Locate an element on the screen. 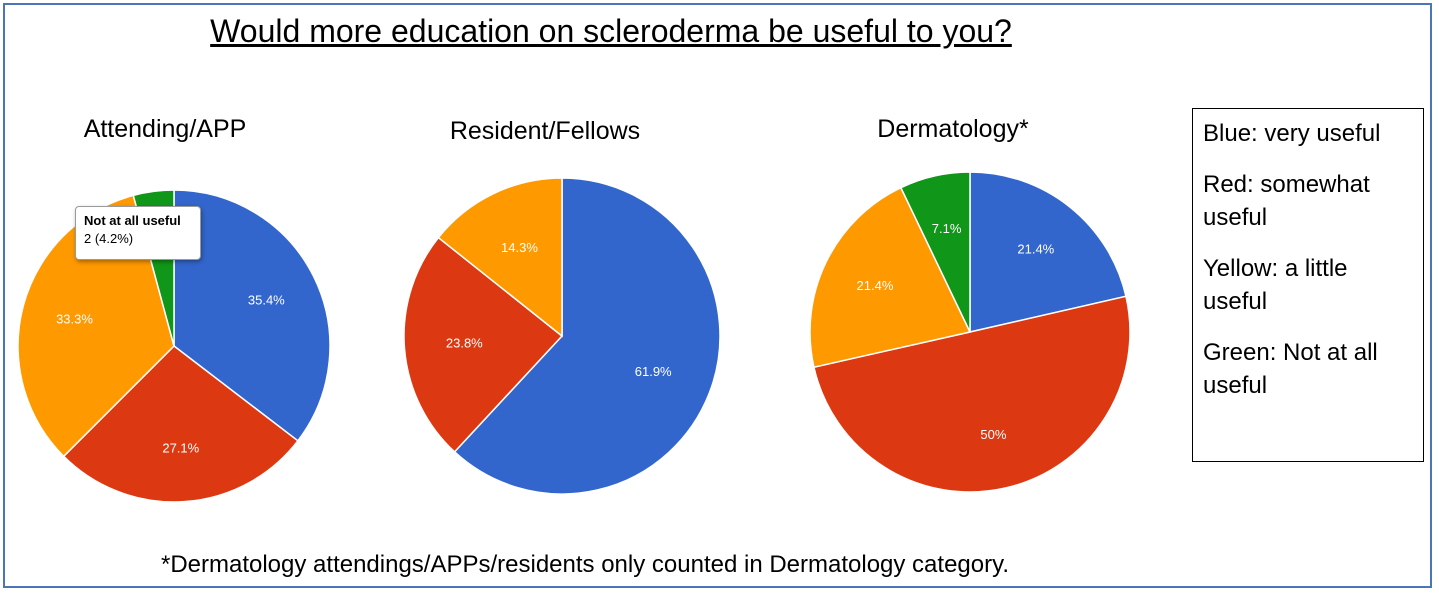 The height and width of the screenshot is (595, 1439). chart-title-attending: Attending/APP is located at coordinates (165, 129).